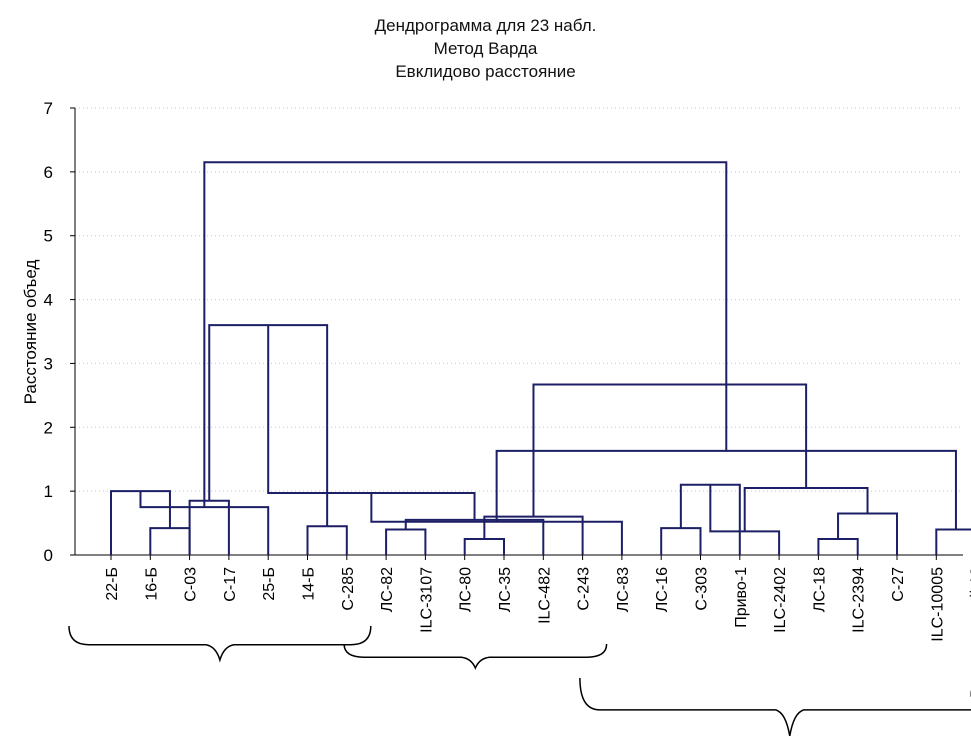  Describe the element at coordinates (48, 427) in the screenshot. I see `y-tick-label-2: 2` at that location.